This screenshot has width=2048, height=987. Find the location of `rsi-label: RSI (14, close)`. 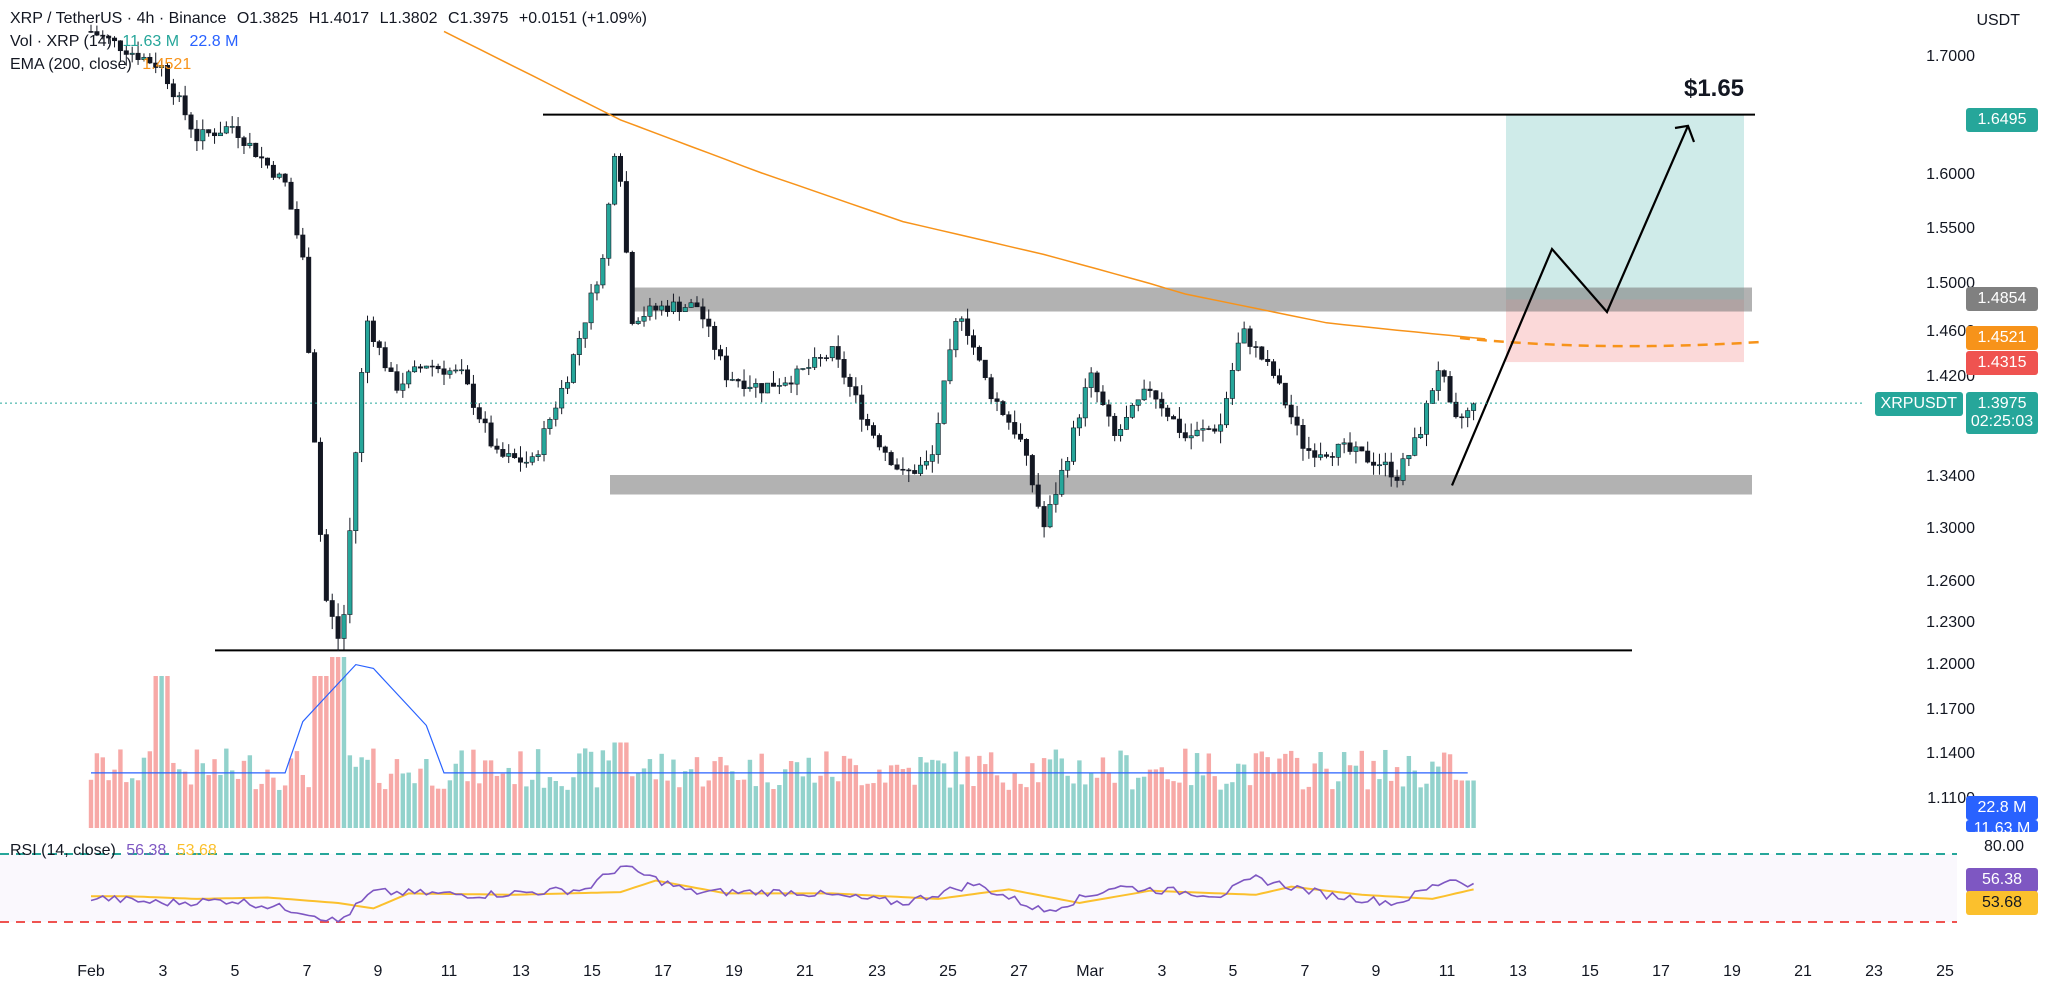

rsi-label: RSI (14, close) is located at coordinates (63, 850).